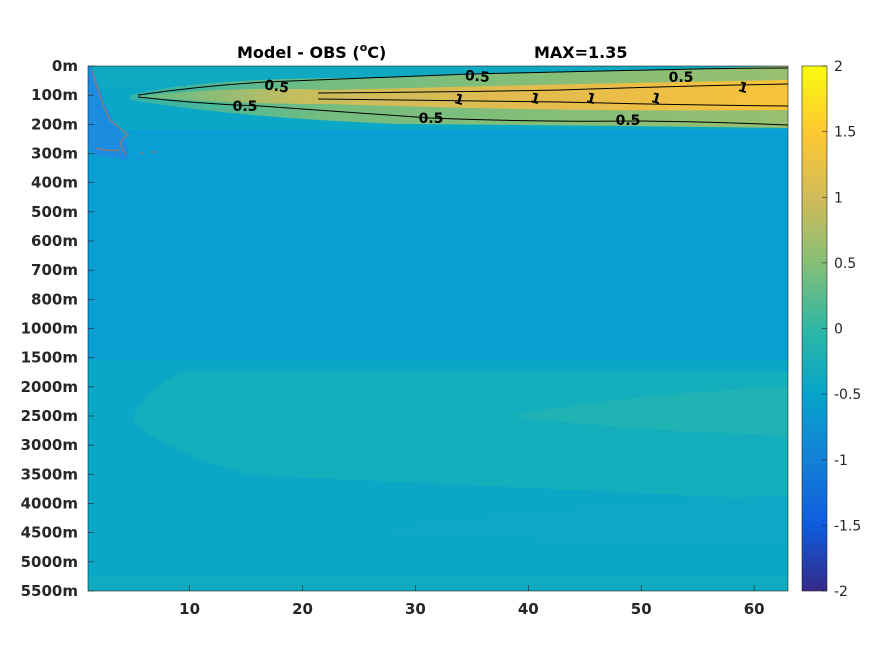  Describe the element at coordinates (581, 52) in the screenshot. I see `max-label: MAX=1.35` at that location.